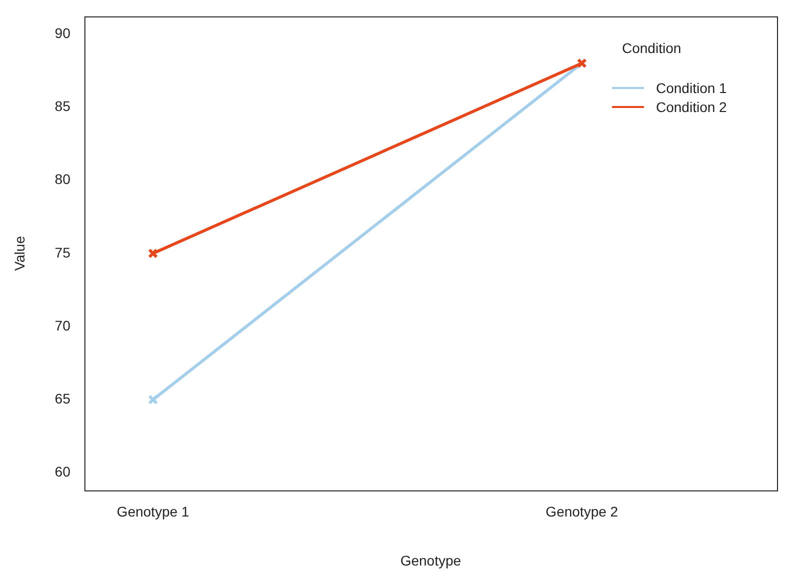  What do you see at coordinates (62, 32) in the screenshot?
I see `y-tick-label: 90` at bounding box center [62, 32].